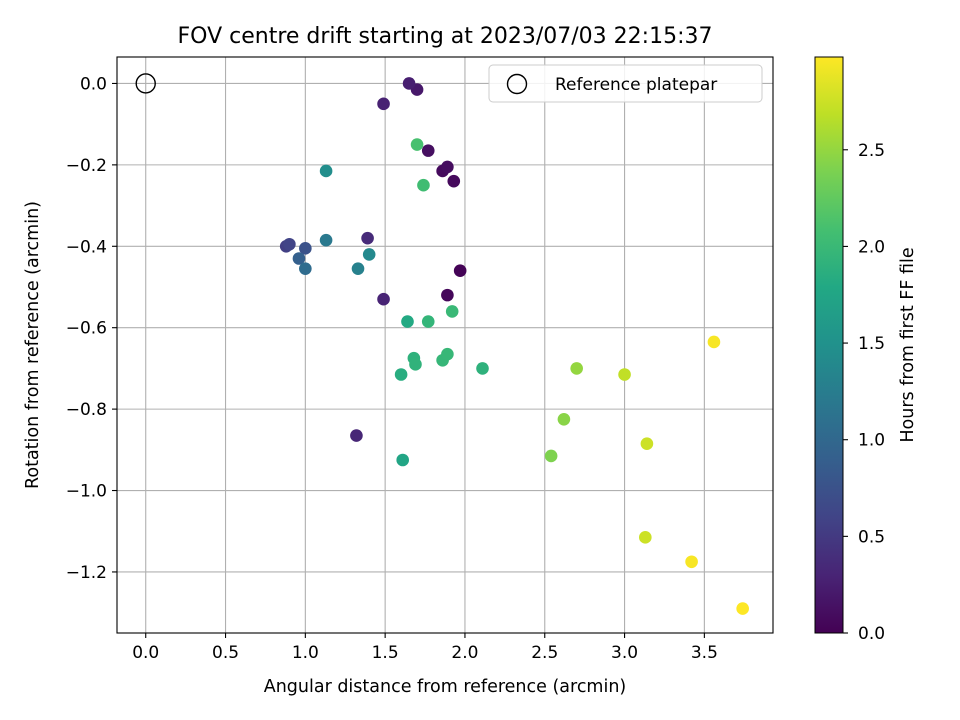 The width and height of the screenshot is (960, 720). Describe the element at coordinates (225, 653) in the screenshot. I see `x-tick-label: 0.5` at that location.